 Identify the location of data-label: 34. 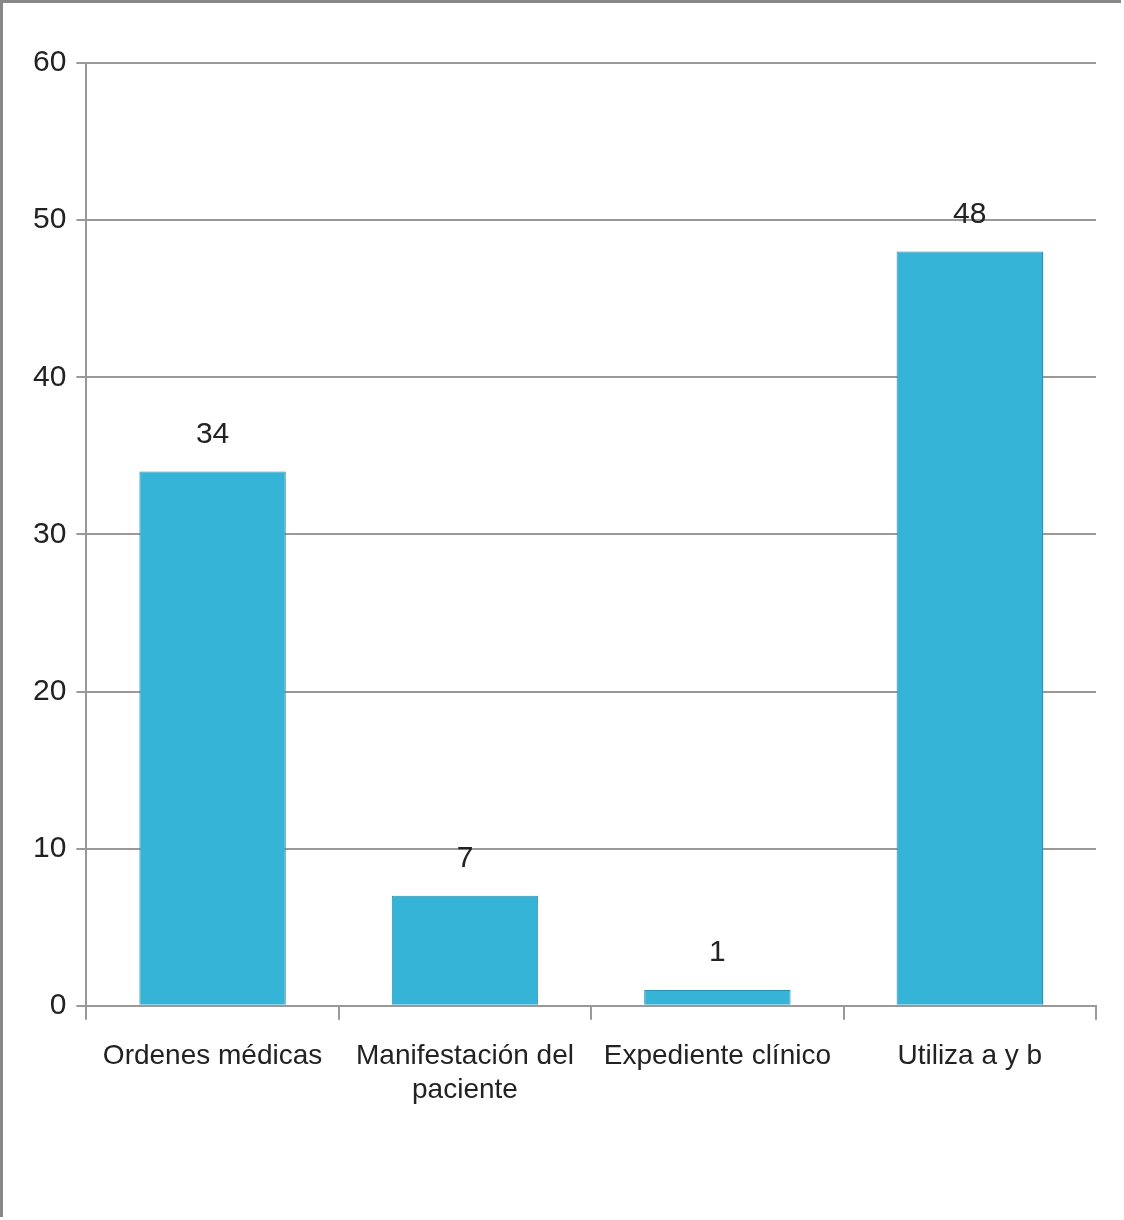
(212, 432).